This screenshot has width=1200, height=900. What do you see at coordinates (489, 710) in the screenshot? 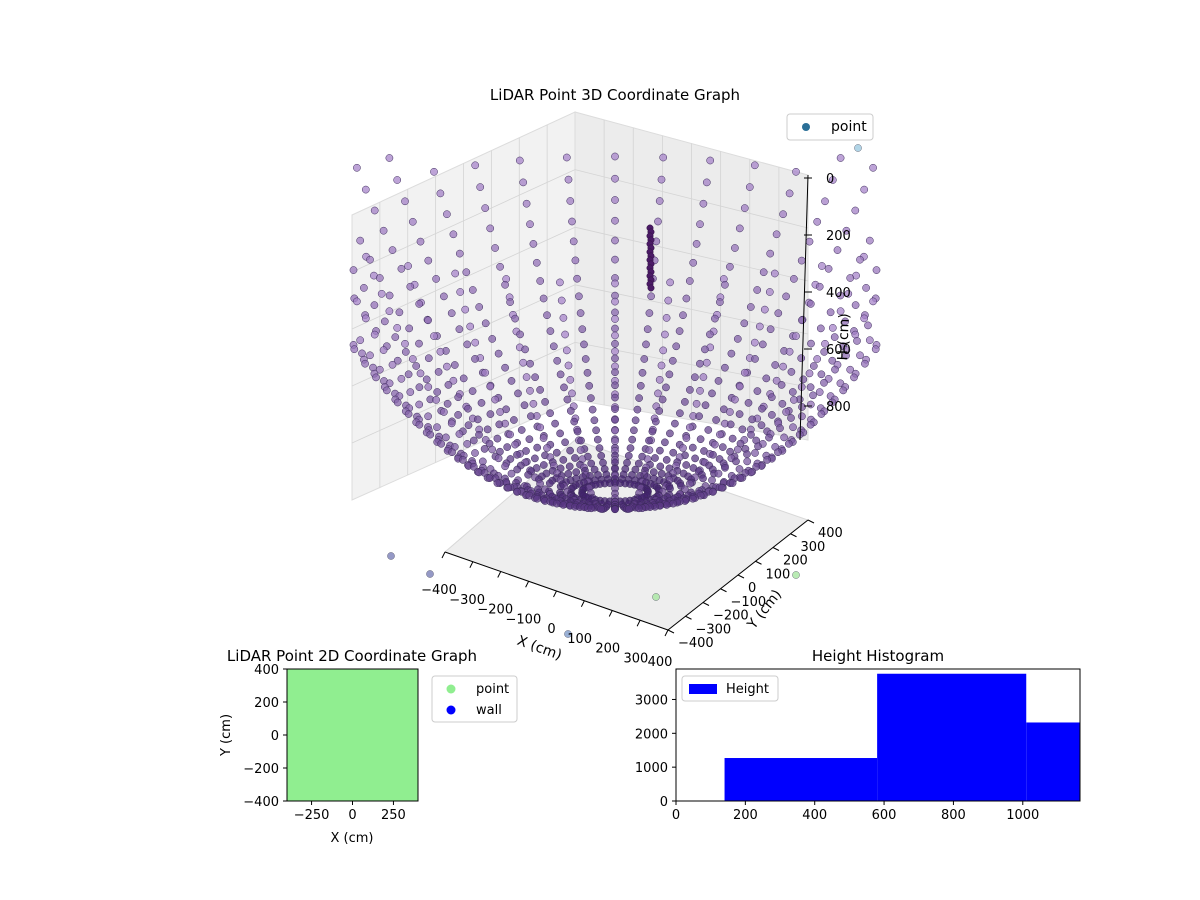
I see `chart-2d-legend-wall-label: wall` at bounding box center [489, 710].